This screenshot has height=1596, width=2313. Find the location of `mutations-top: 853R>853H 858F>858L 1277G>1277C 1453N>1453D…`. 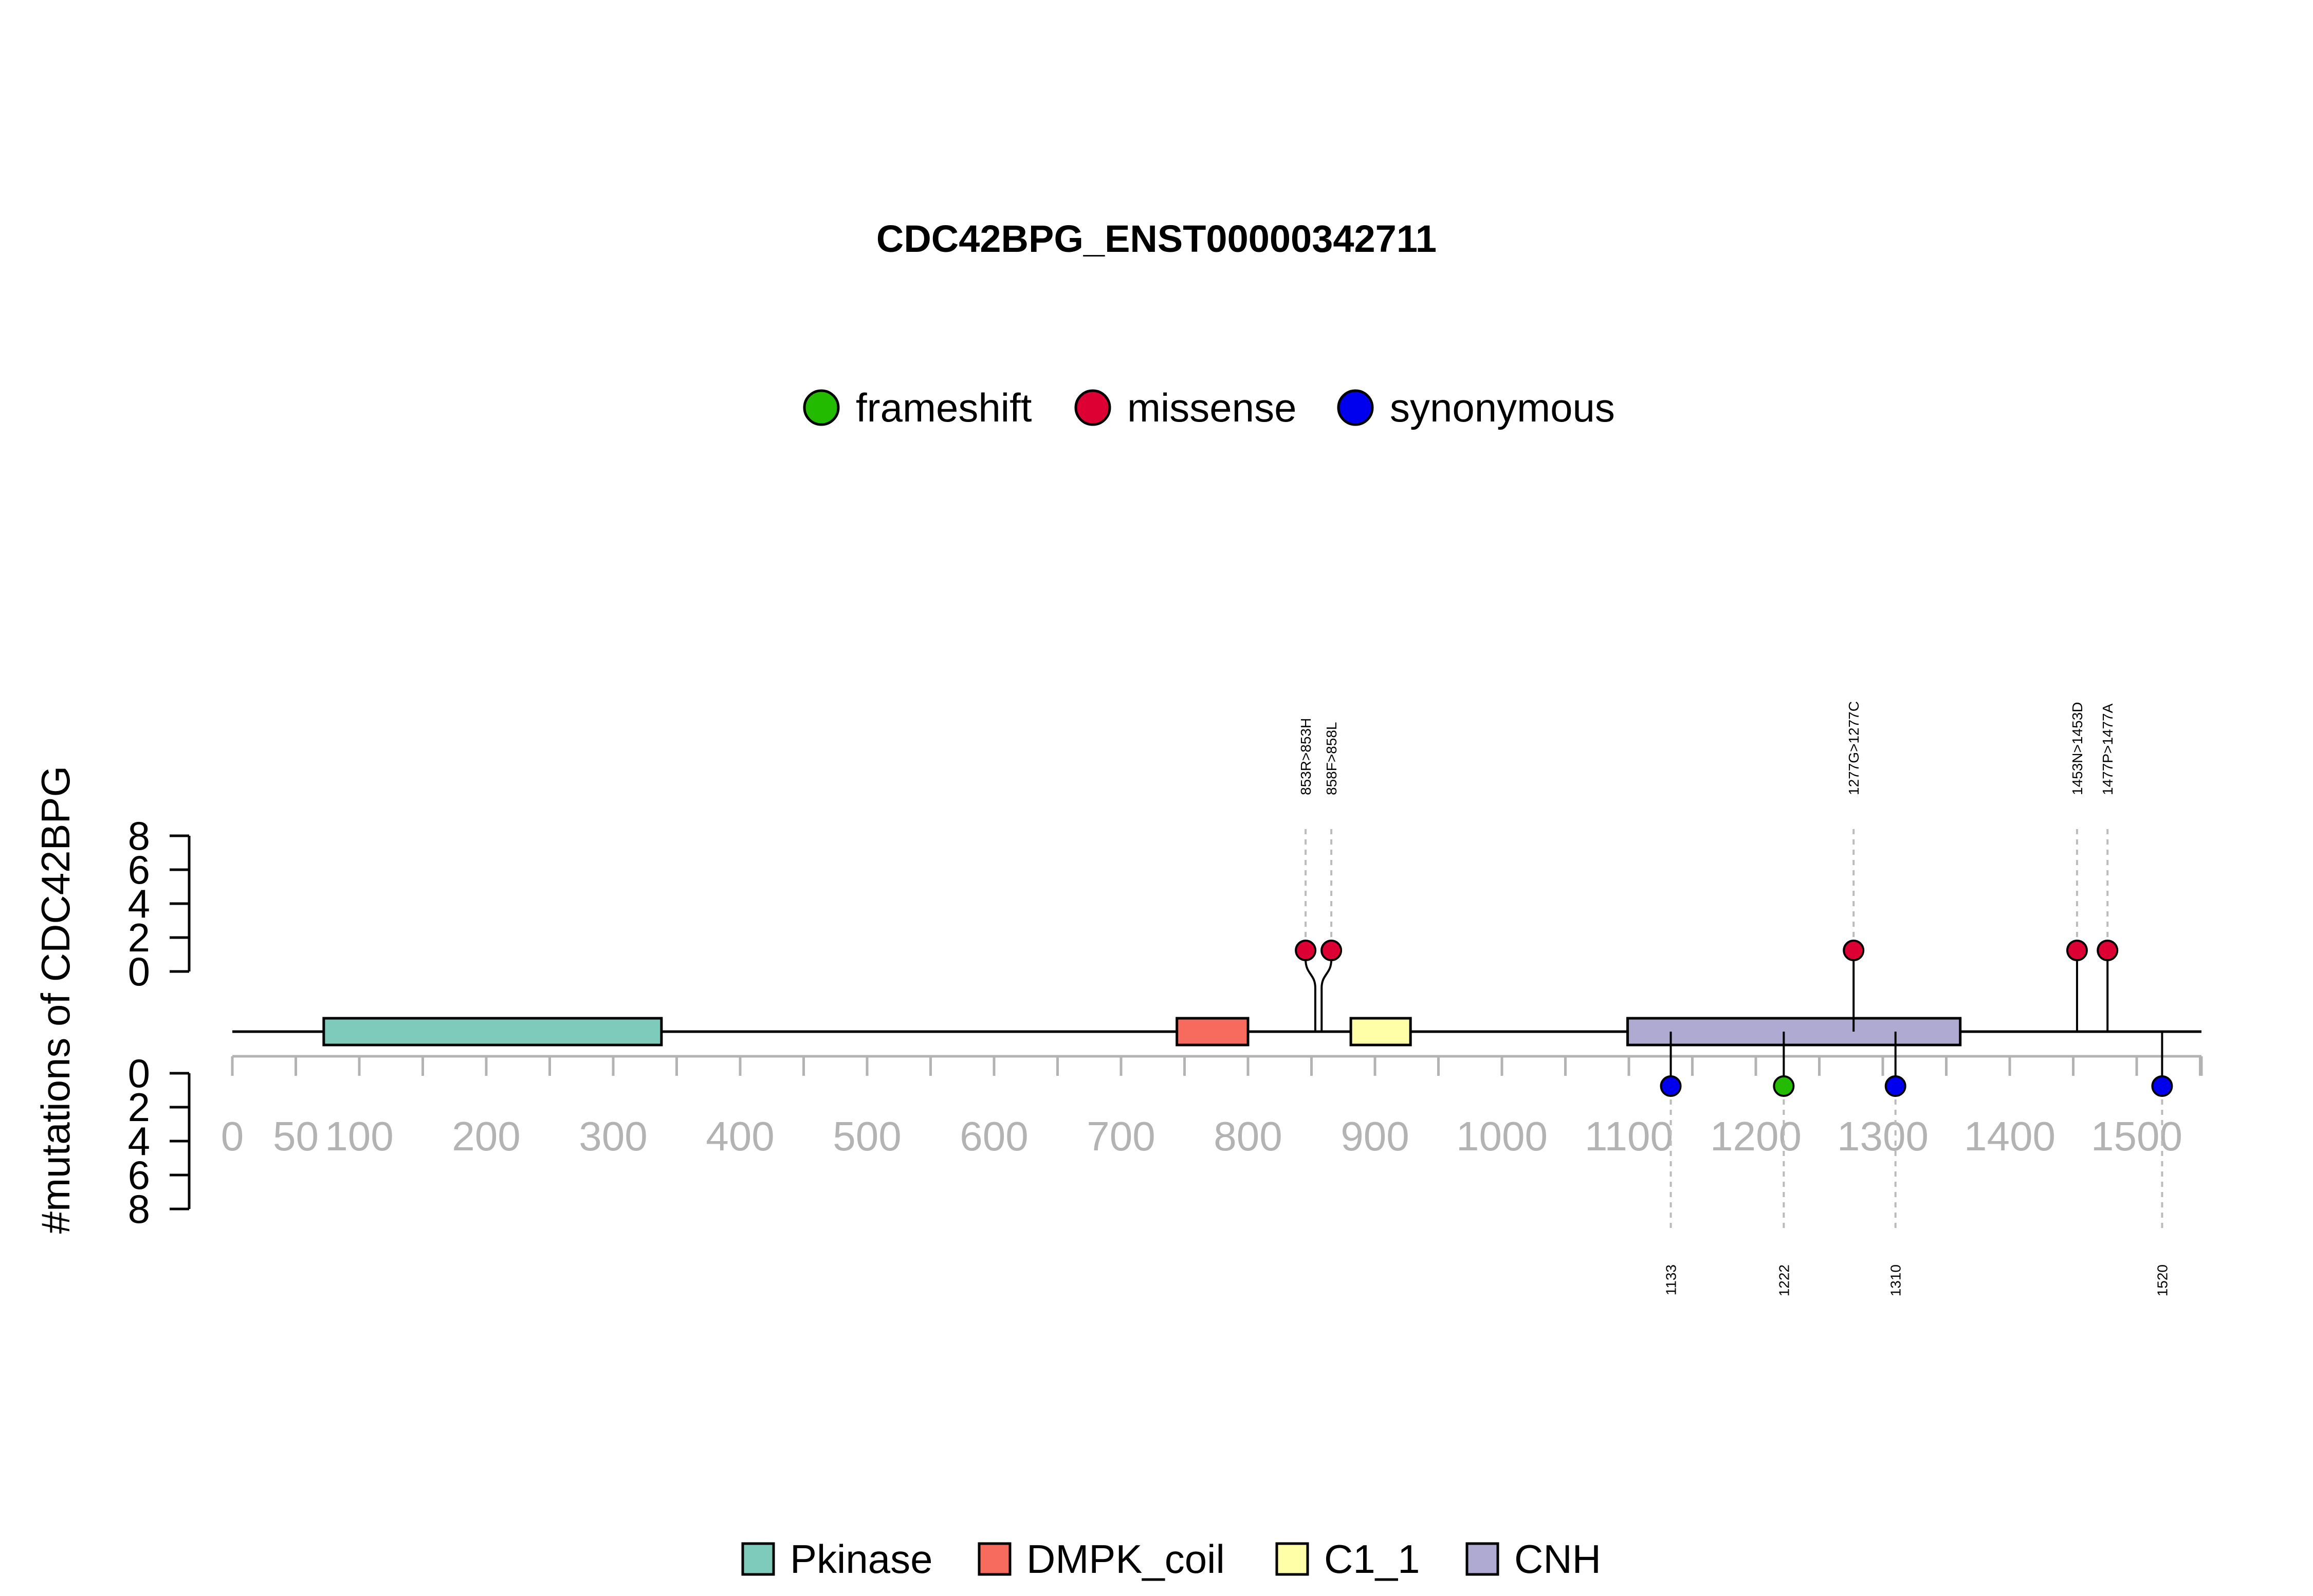

mutations-top: 853R>853H 858F>858L 1277G>1277C 1453N>1453D… is located at coordinates (1707, 866).